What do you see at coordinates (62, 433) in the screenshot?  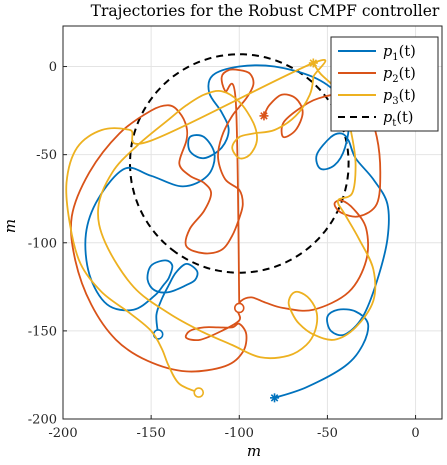 I see `x-tick-label: -200` at bounding box center [62, 433].